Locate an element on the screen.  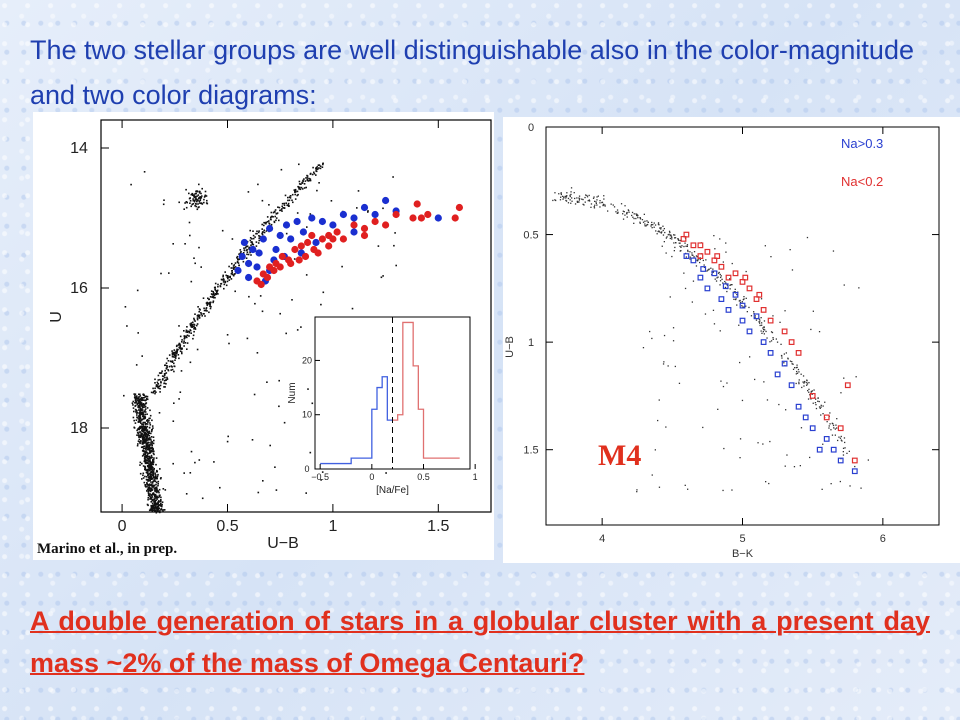
cmd-ytick-label: 16 is located at coordinates (79, 288).